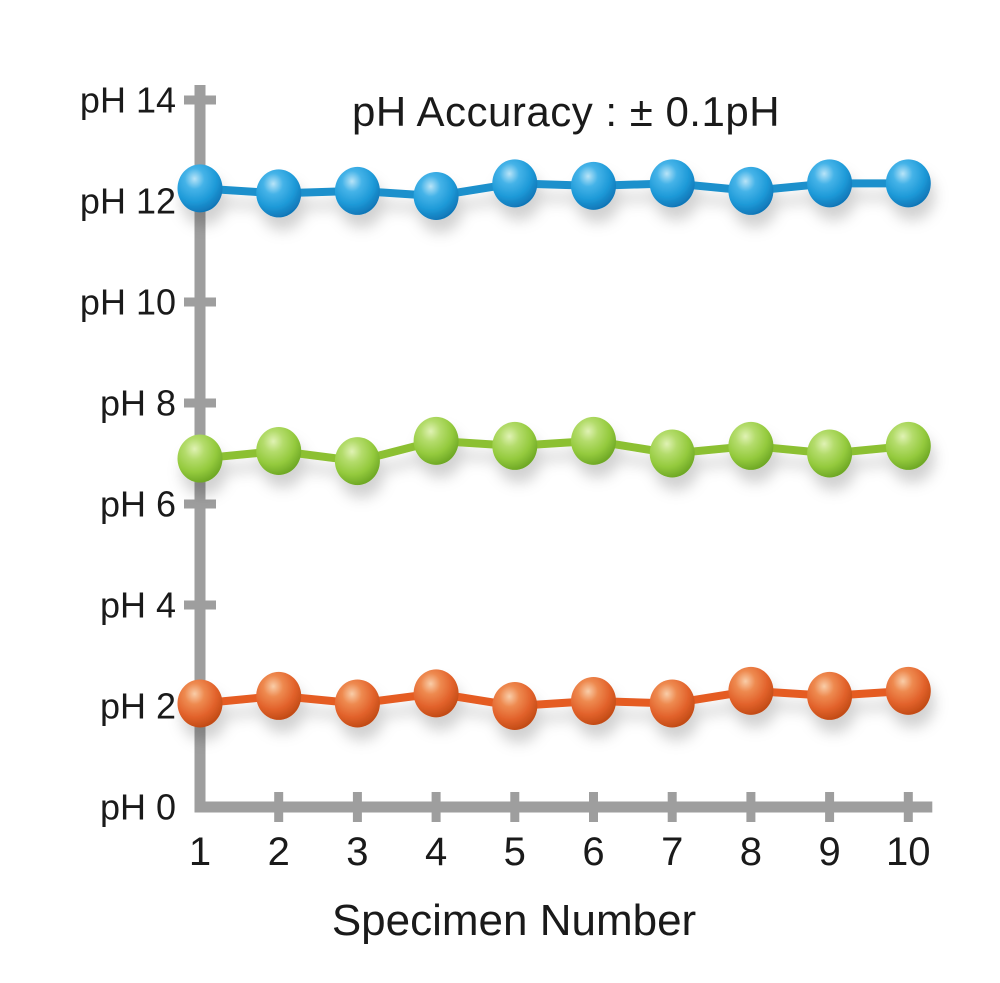 This screenshot has width=1000, height=983. What do you see at coordinates (829, 852) in the screenshot?
I see `x-tick-label: 9` at bounding box center [829, 852].